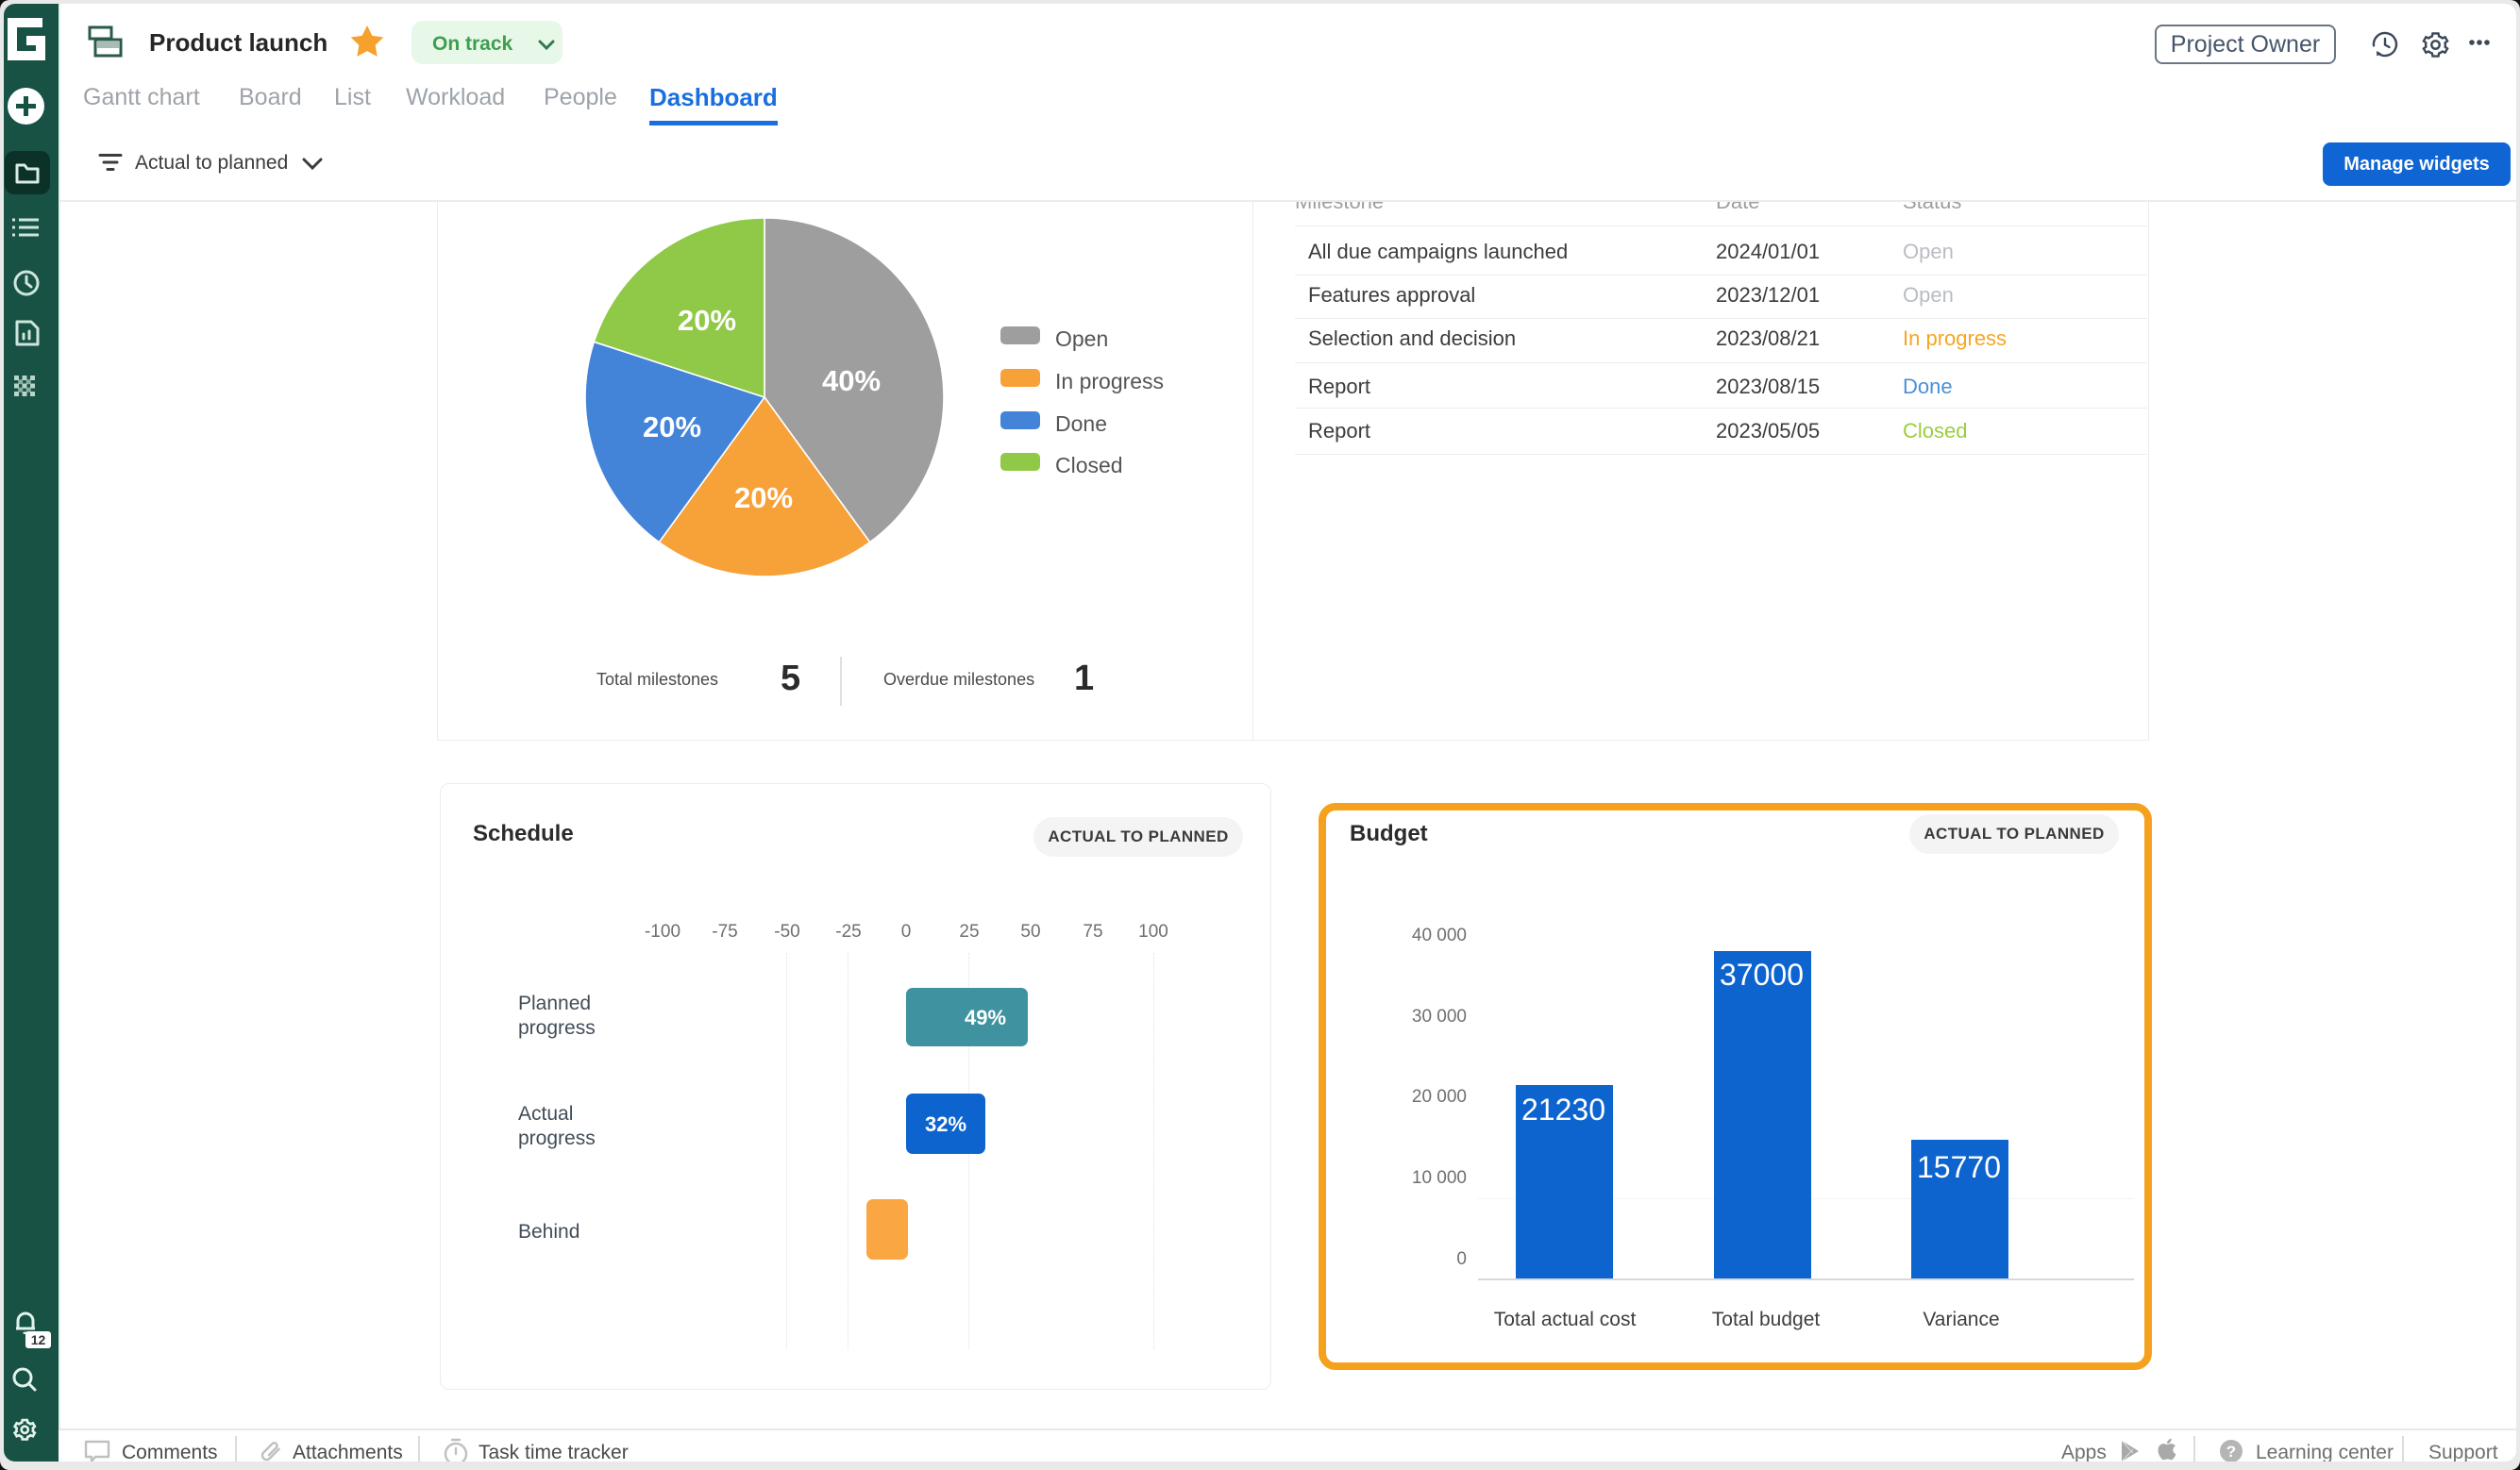  Describe the element at coordinates (851, 380) in the screenshot. I see `svg-text: 40%` at that location.